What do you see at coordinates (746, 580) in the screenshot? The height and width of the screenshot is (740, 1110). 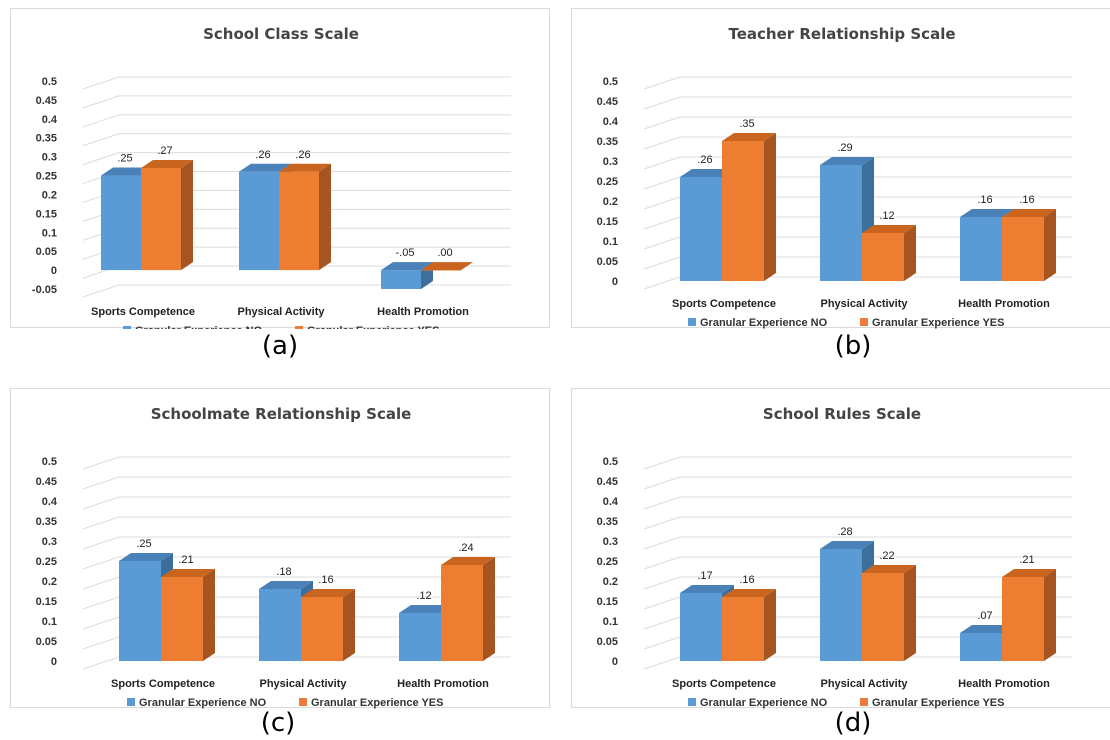 I see `data-label-yes-sports-competence: .16` at bounding box center [746, 580].